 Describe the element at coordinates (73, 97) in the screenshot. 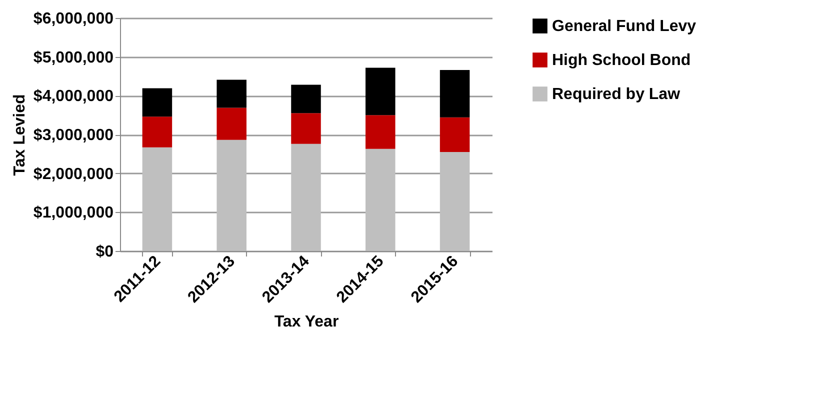

I see `y-tick-label: $4,000,000` at that location.